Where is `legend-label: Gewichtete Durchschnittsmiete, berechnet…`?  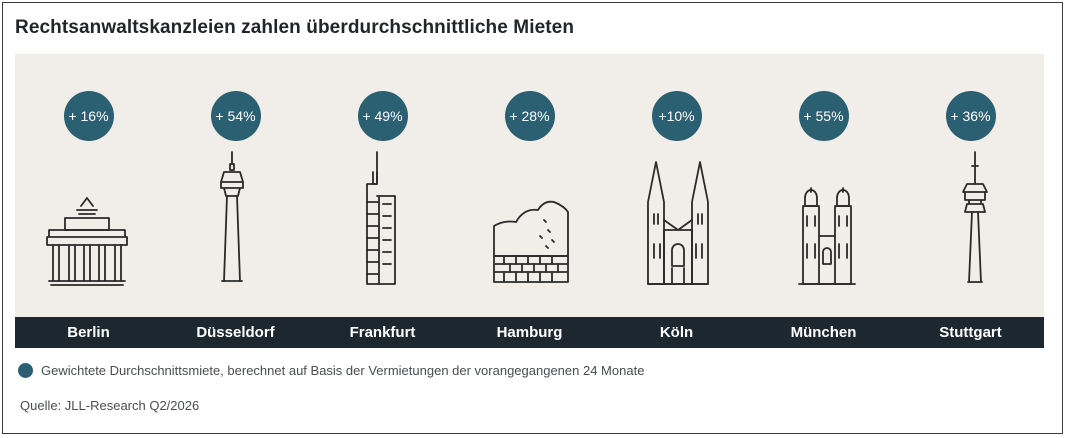 legend-label: Gewichtete Durchschnittsmiete, berechnet… is located at coordinates (343, 370).